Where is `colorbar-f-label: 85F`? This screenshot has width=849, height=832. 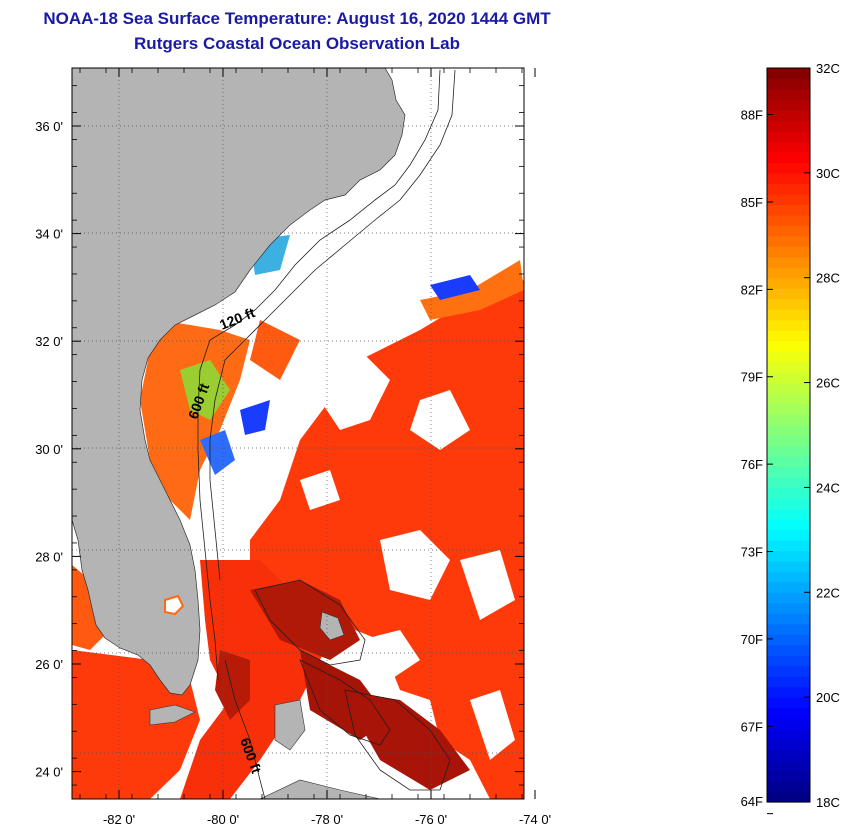 colorbar-f-label: 85F is located at coordinates (752, 202).